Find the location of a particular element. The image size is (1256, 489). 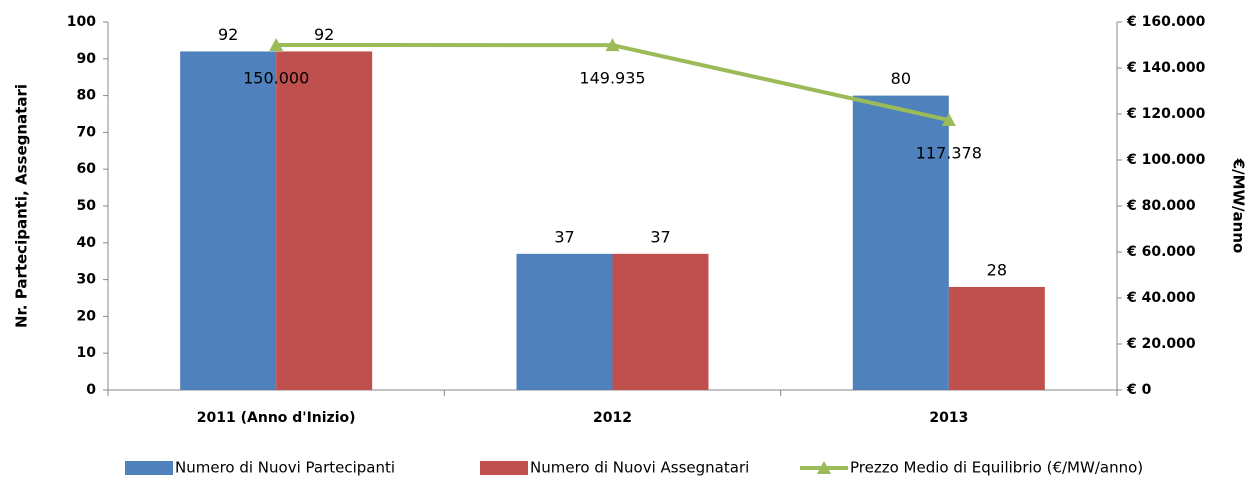

y-tick-label: 100 is located at coordinates (81, 22).